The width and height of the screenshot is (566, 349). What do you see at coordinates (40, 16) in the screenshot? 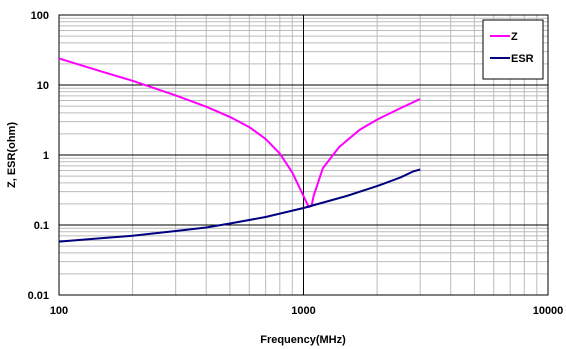
I see `y-tick-label: 100` at bounding box center [40, 16].